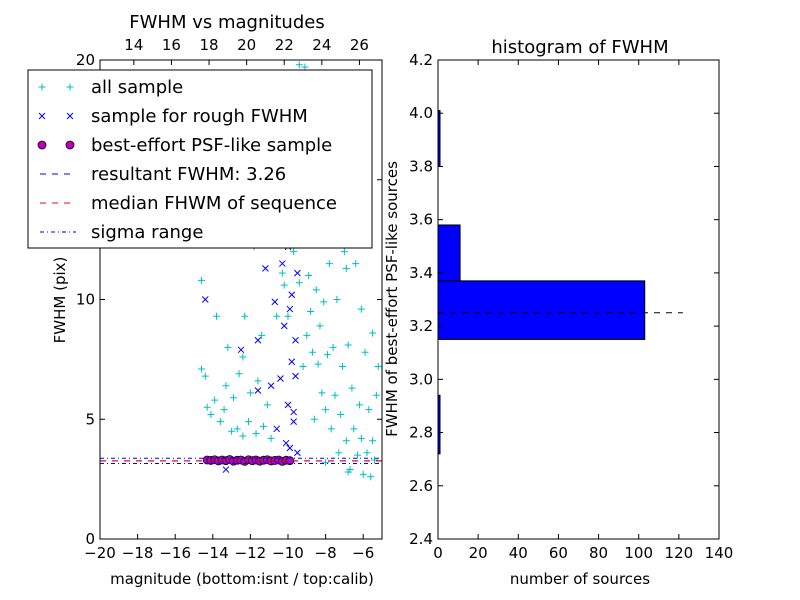  What do you see at coordinates (719, 553) in the screenshot?
I see `x-tick-label: 140` at bounding box center [719, 553].